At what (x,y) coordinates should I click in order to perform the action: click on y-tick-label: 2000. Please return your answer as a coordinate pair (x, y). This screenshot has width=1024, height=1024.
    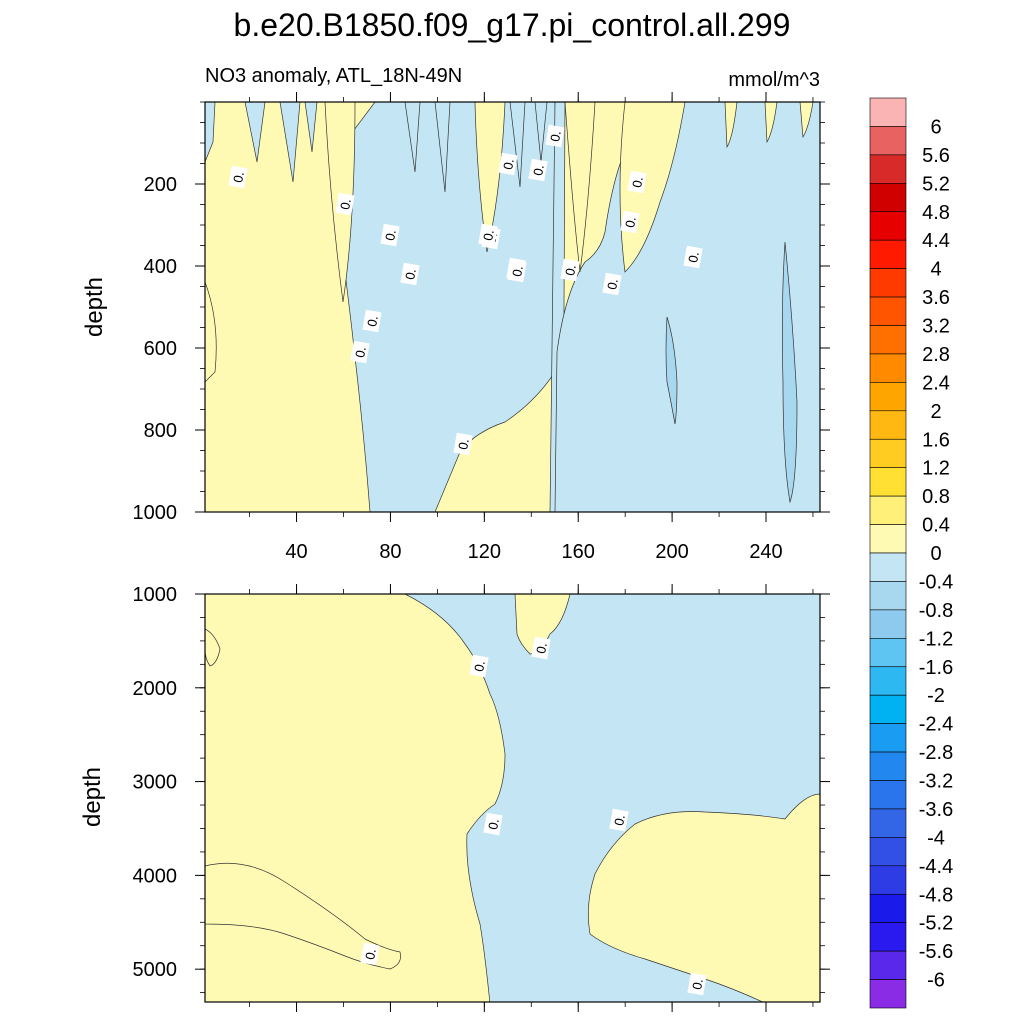
    Looking at the image, I should click on (155, 689).